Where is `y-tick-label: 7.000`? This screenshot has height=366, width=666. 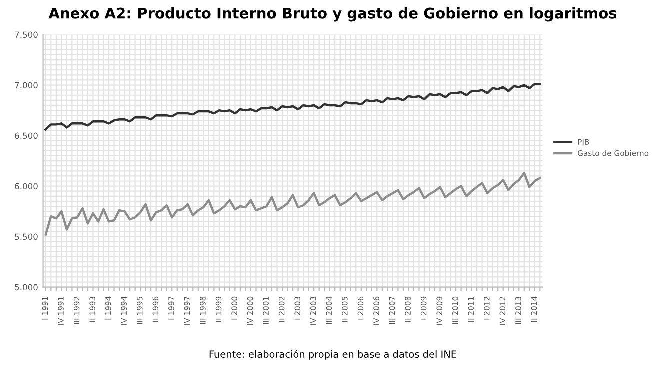 y-tick-label: 7.000 is located at coordinates (26, 85).